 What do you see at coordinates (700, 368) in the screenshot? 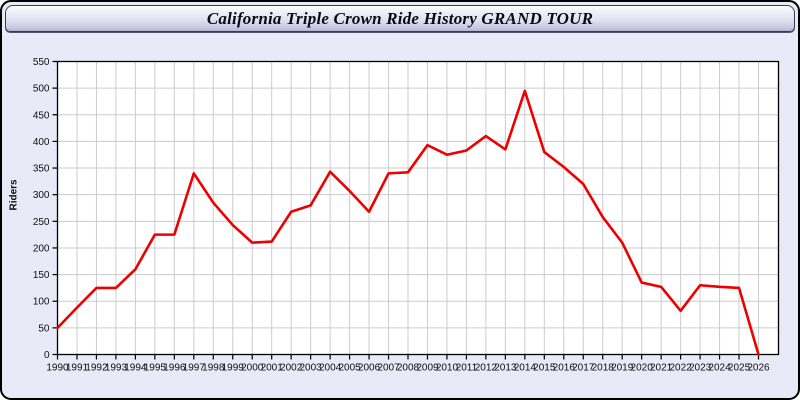
I see `x-tick-label: 2023` at bounding box center [700, 368].